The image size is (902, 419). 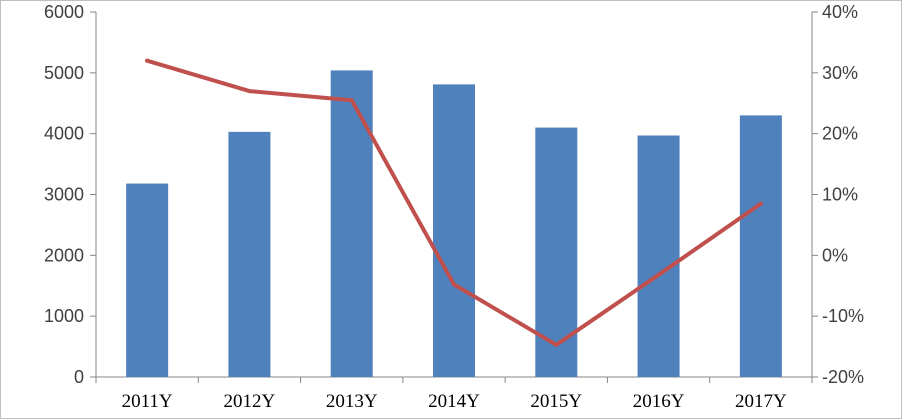 What do you see at coordinates (64, 73) in the screenshot?
I see `left-tick-label: 5000` at bounding box center [64, 73].